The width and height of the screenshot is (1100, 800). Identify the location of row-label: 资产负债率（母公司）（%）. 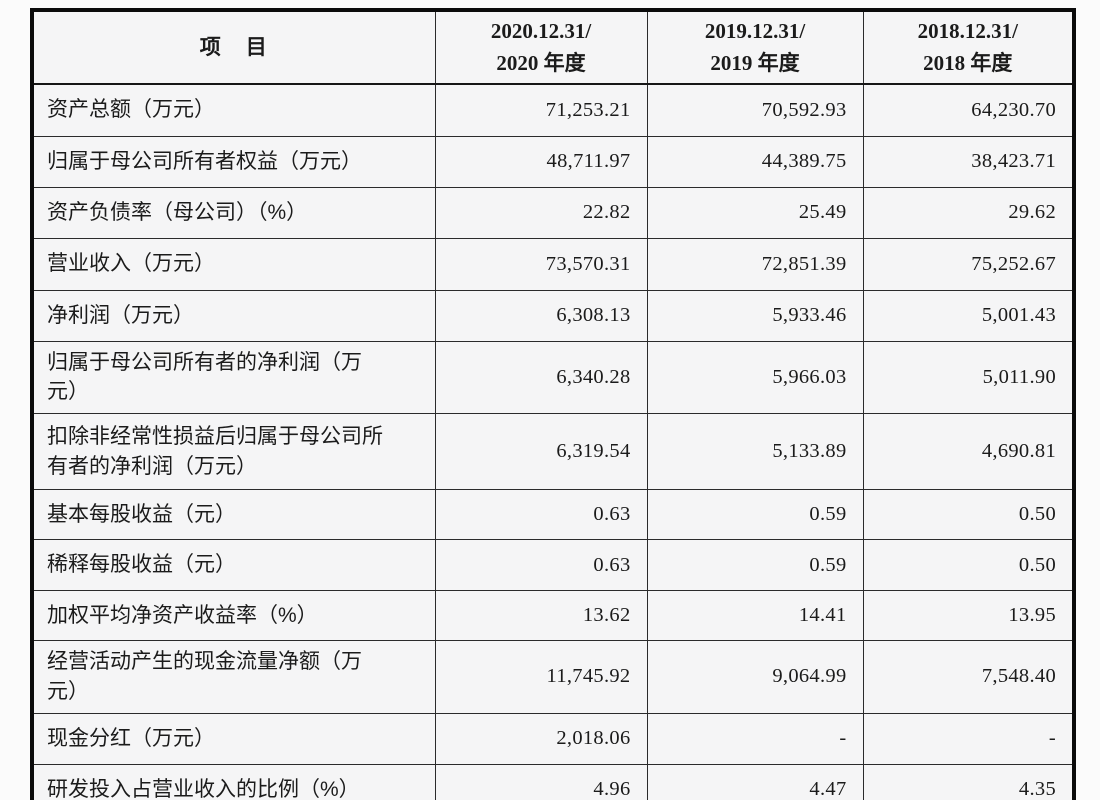
(233, 212).